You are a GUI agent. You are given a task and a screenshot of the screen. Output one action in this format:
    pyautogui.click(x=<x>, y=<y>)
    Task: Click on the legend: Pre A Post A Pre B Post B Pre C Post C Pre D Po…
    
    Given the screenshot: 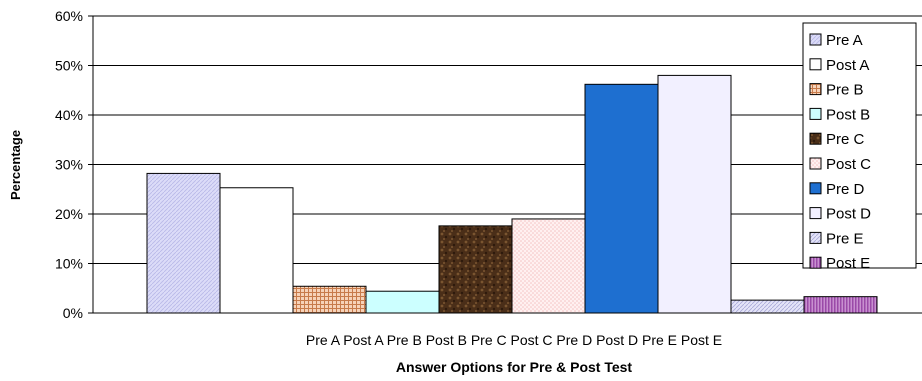 What is the action you would take?
    pyautogui.click(x=859, y=147)
    